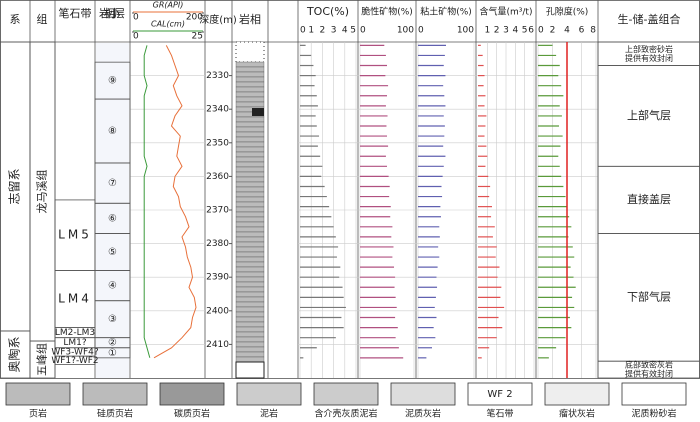  I want to click on legend-label: 瘤状灰岩, so click(577, 414).